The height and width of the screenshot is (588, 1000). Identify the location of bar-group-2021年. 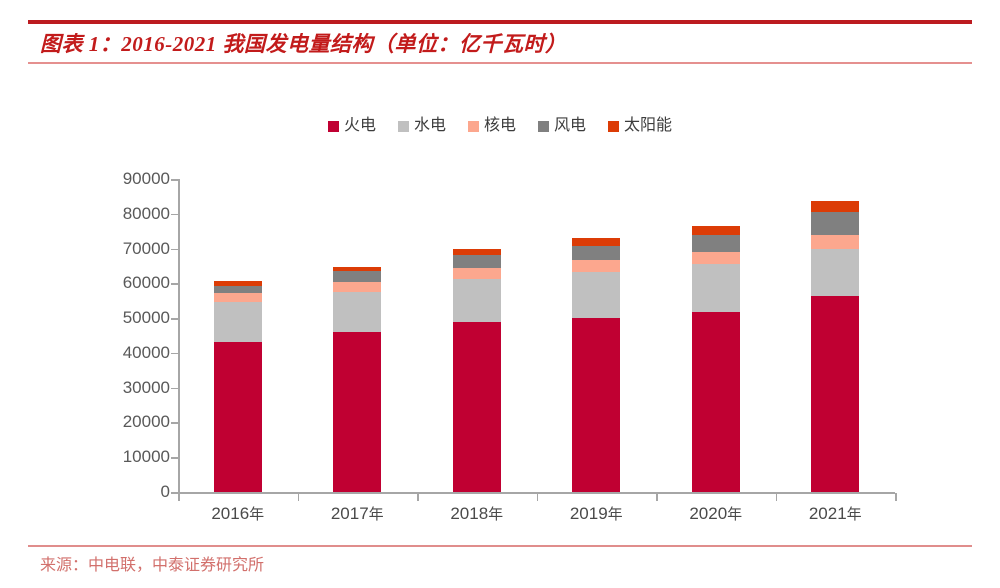
(835, 346).